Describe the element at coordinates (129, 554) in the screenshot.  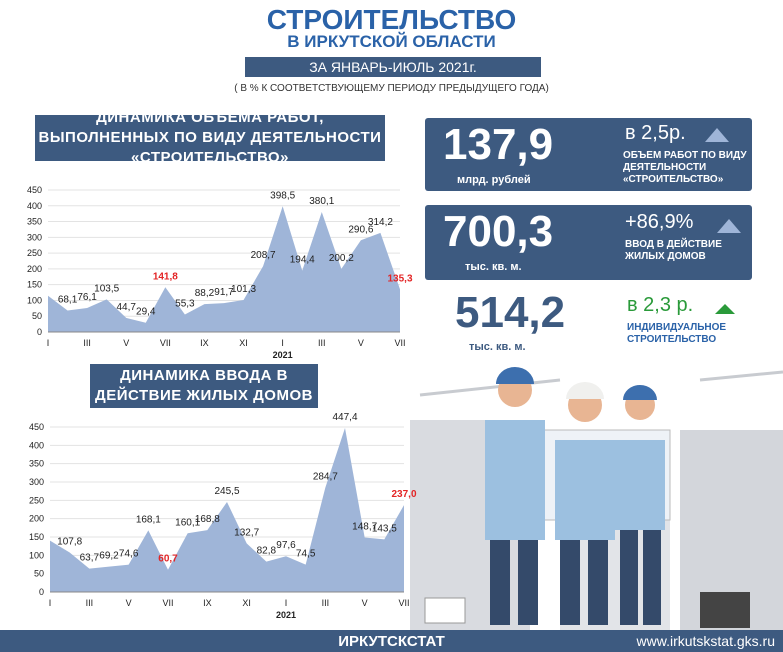
I see `value-label: 74,6` at that location.